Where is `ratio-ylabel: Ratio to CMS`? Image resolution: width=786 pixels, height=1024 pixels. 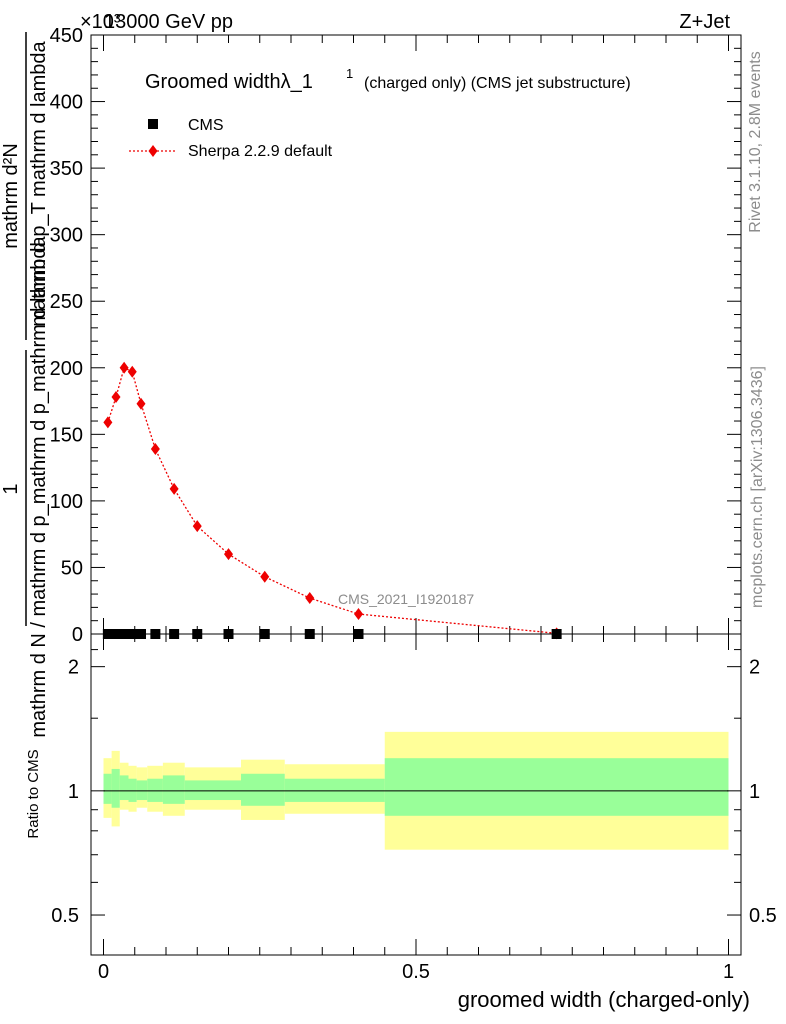
ratio-ylabel: Ratio to CMS is located at coordinates (33, 793).